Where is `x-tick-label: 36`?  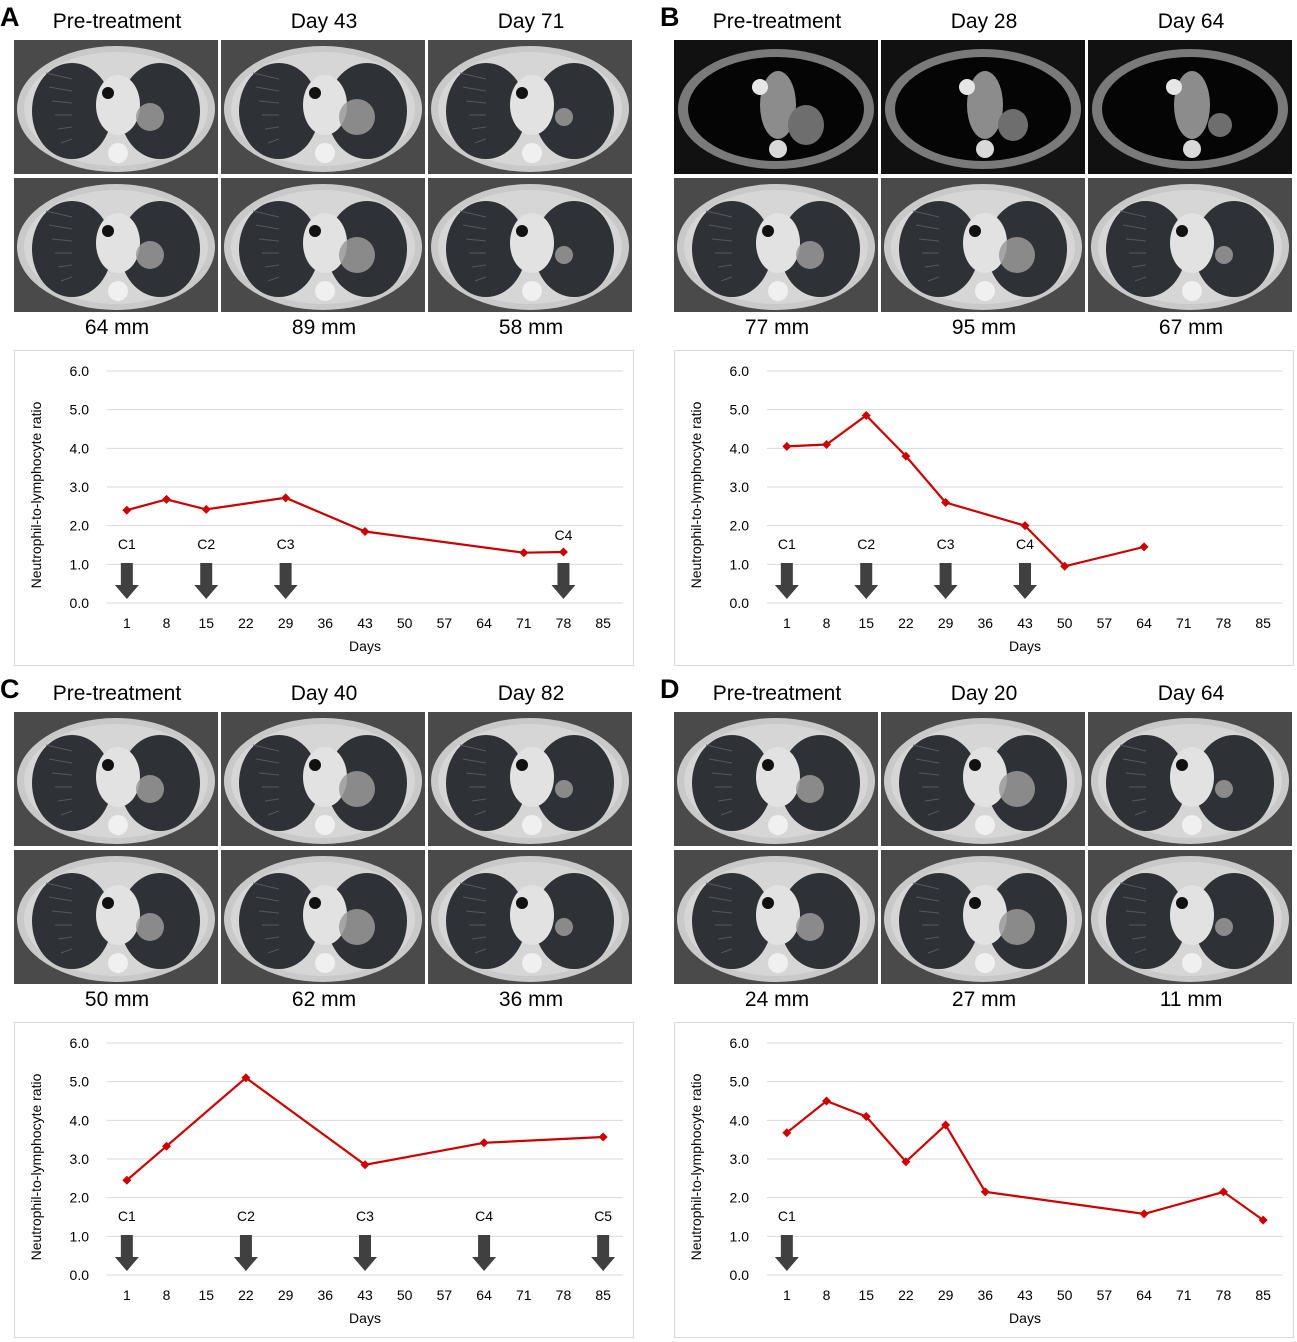 x-tick-label: 36 is located at coordinates (986, 623).